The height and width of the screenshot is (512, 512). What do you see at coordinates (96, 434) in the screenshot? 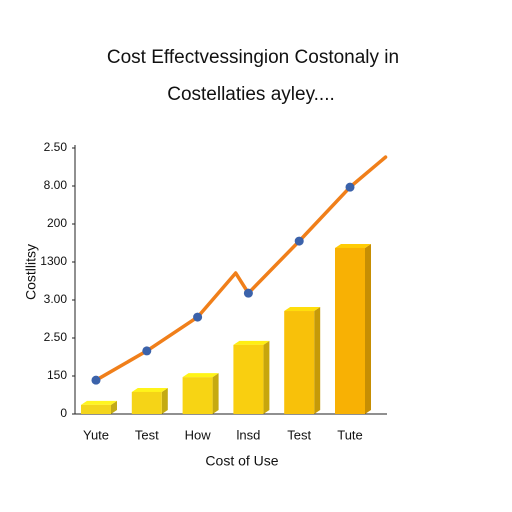
I see `x-tick-label: Yute` at bounding box center [96, 434].